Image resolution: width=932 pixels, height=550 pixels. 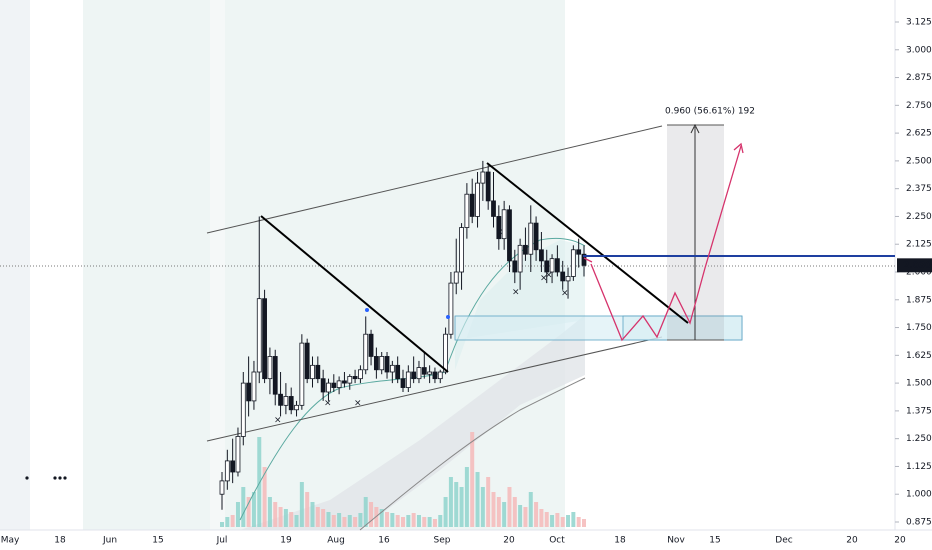 What do you see at coordinates (919, 134) in the screenshot?
I see `y-tick-label: 2.625` at bounding box center [919, 134].